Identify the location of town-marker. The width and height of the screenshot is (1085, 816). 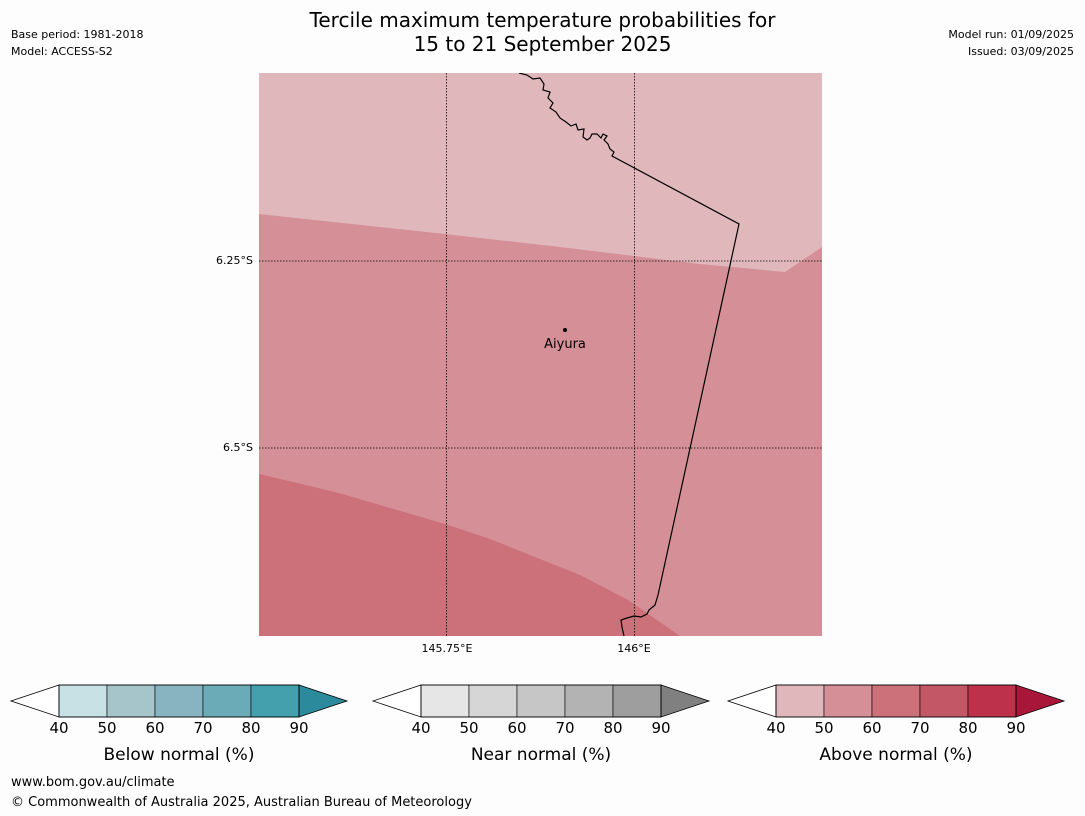
(565, 330).